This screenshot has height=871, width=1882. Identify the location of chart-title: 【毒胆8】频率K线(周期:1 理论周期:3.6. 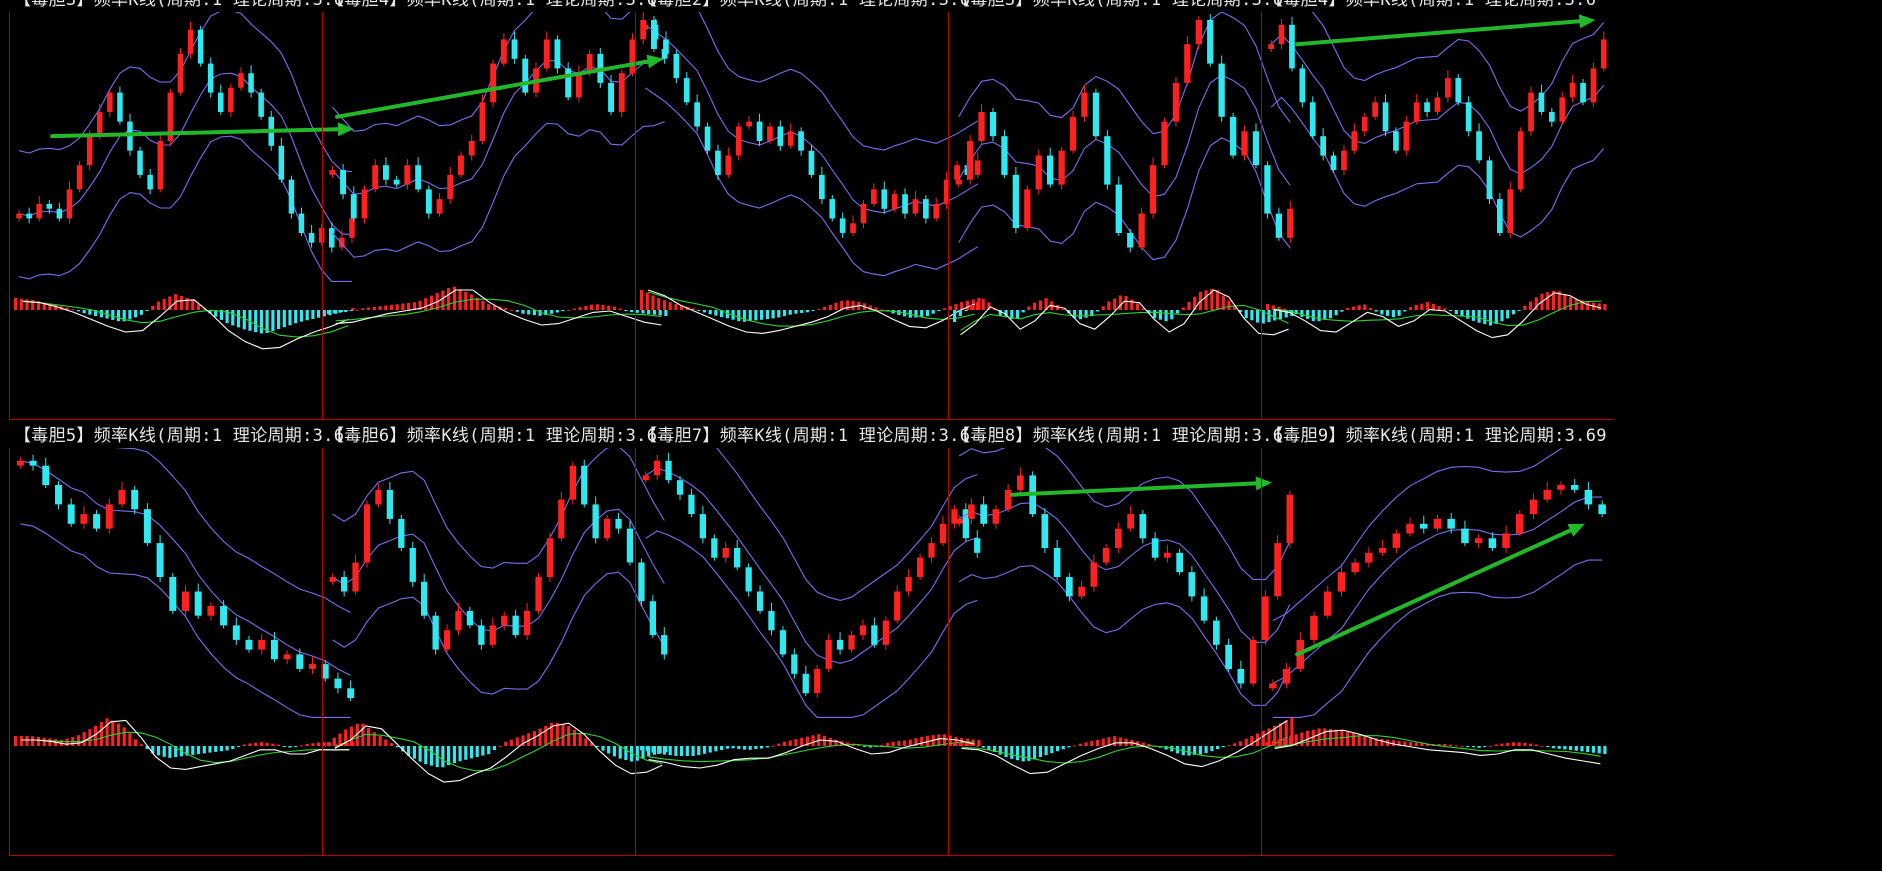
(1118, 436).